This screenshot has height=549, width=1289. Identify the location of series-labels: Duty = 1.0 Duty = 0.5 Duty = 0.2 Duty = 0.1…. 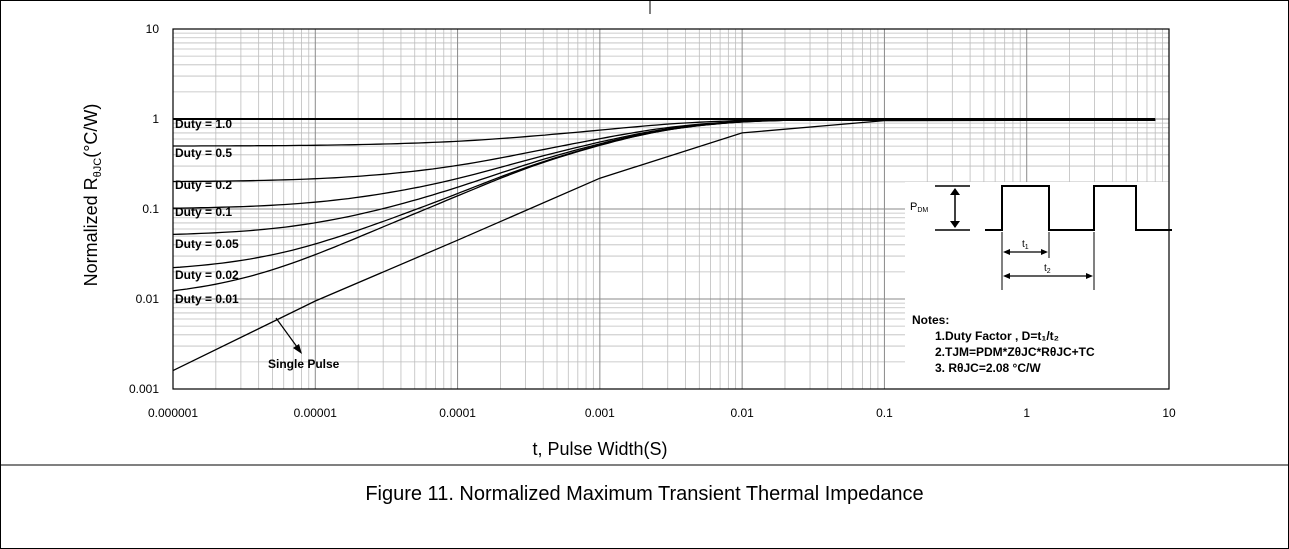
(257, 244).